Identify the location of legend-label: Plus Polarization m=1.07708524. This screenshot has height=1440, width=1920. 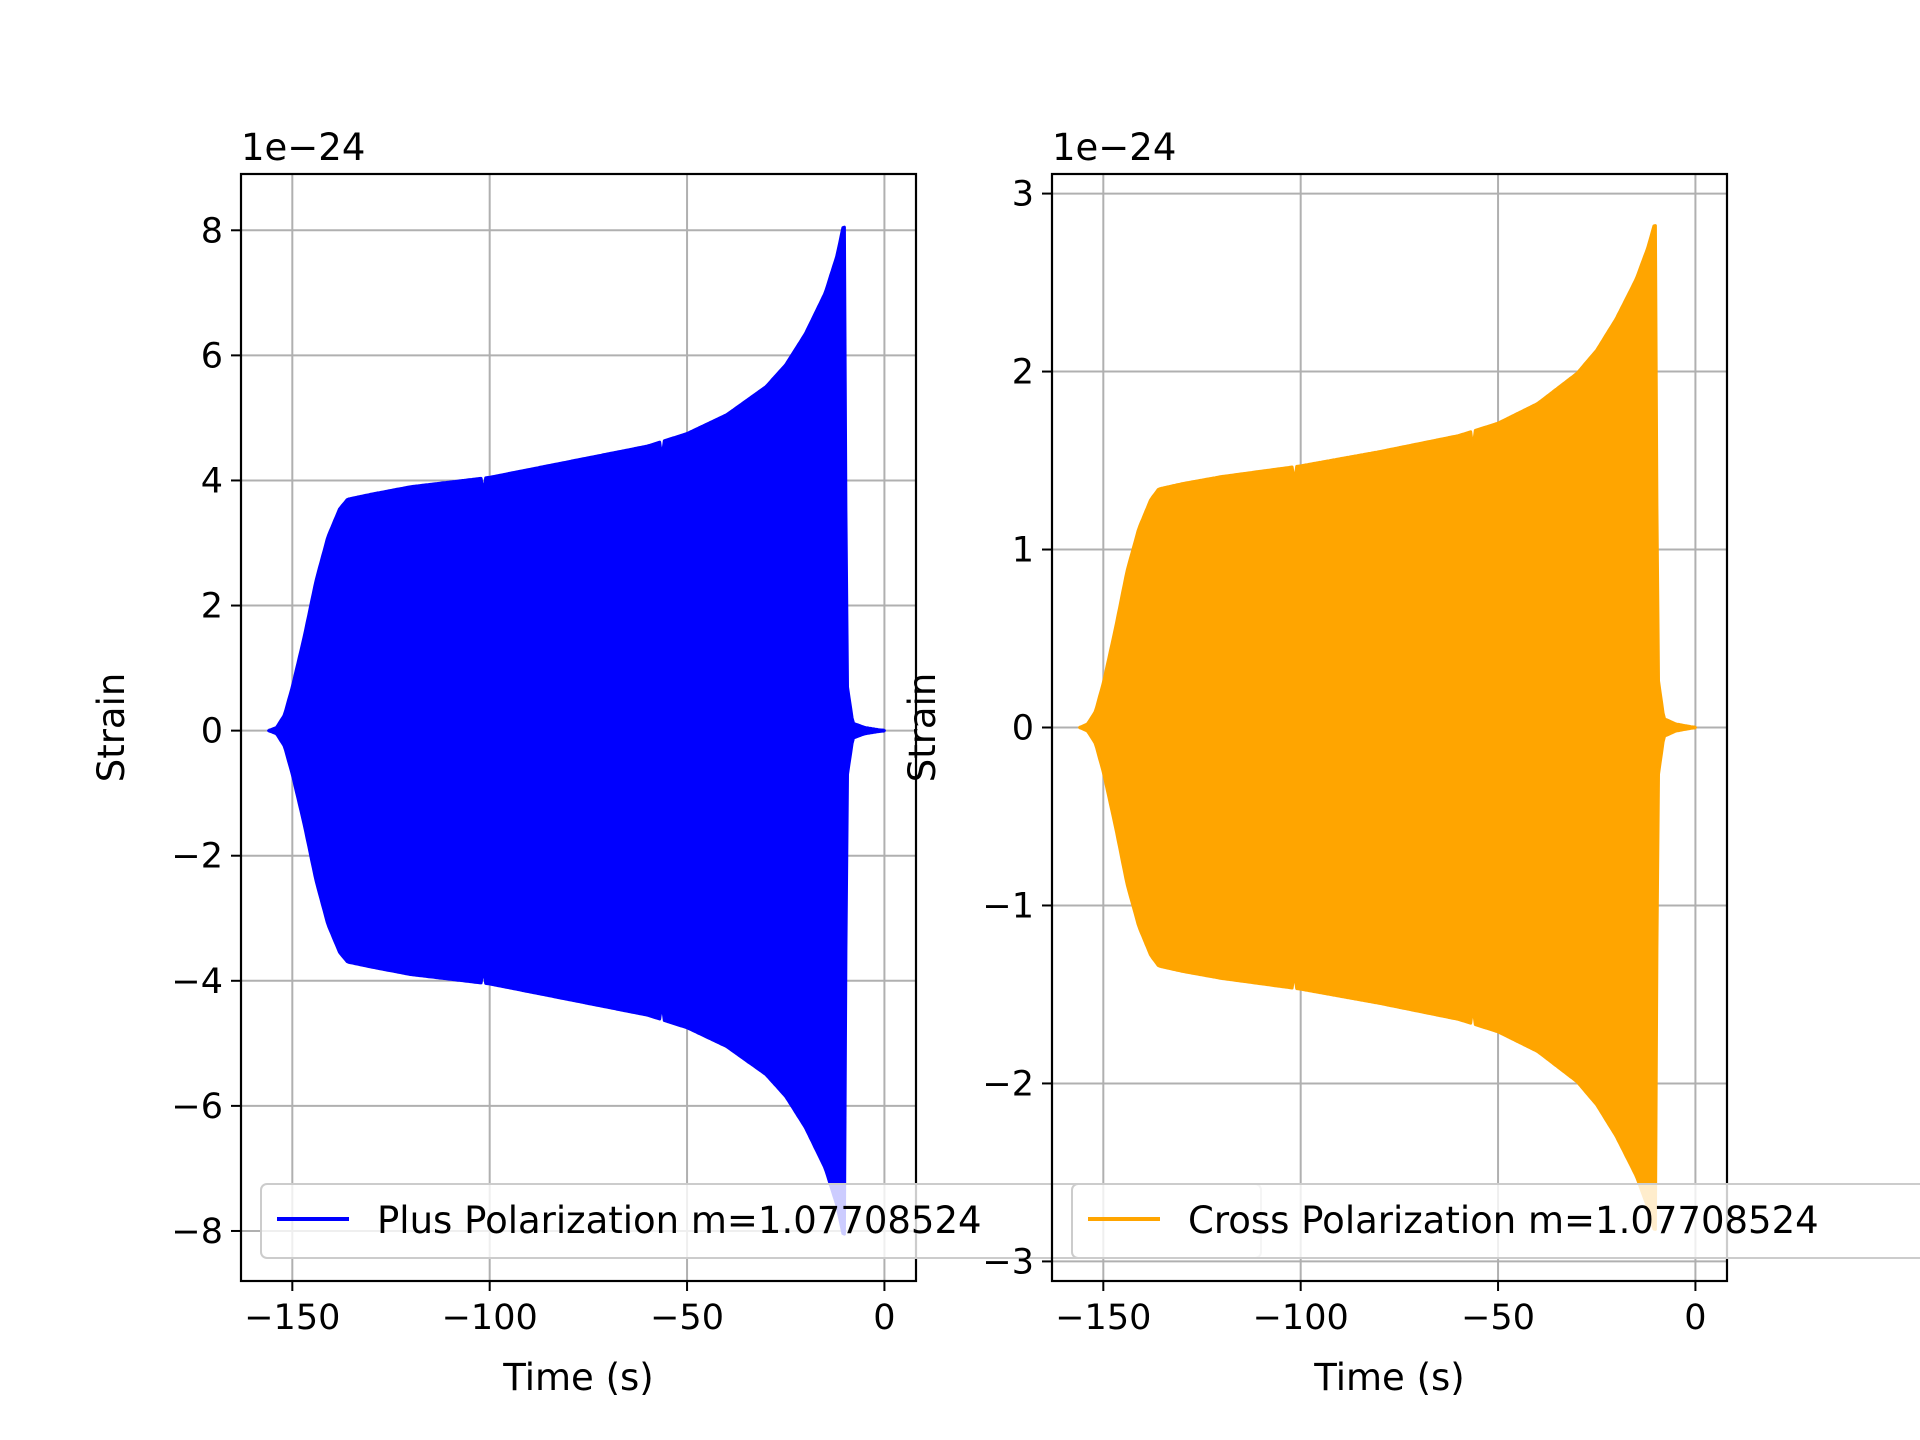
(679, 1220).